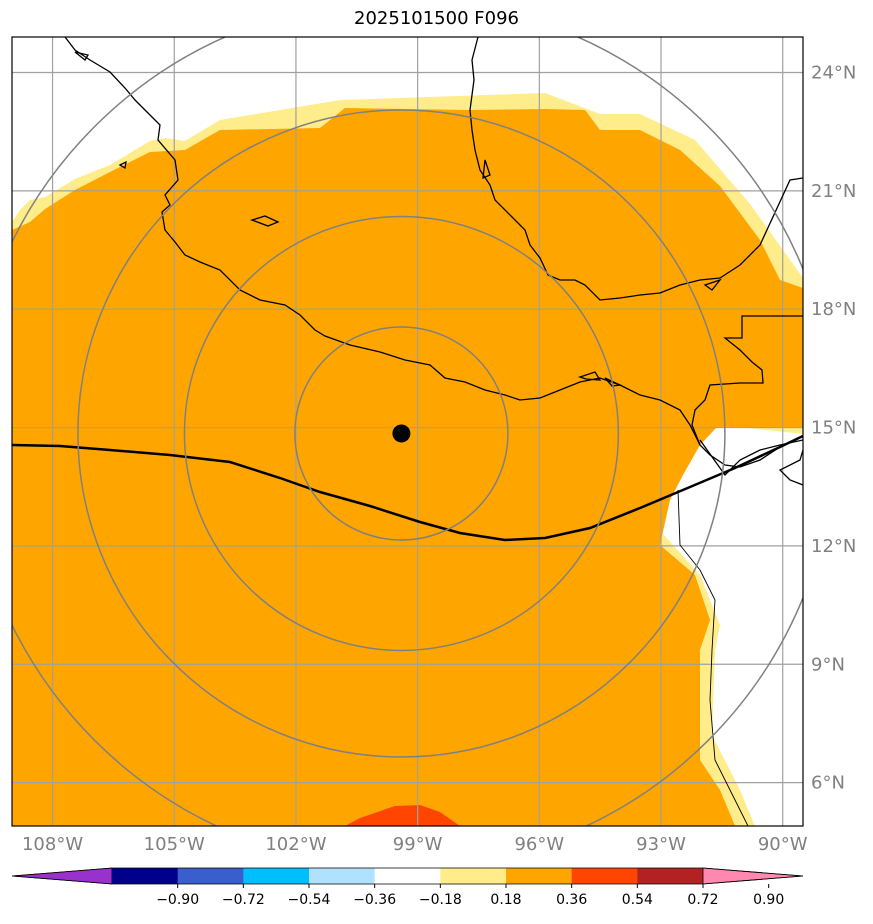 This screenshot has width=873, height=924. Describe the element at coordinates (174, 844) in the screenshot. I see `lon-tick-label: 105°W` at that location.